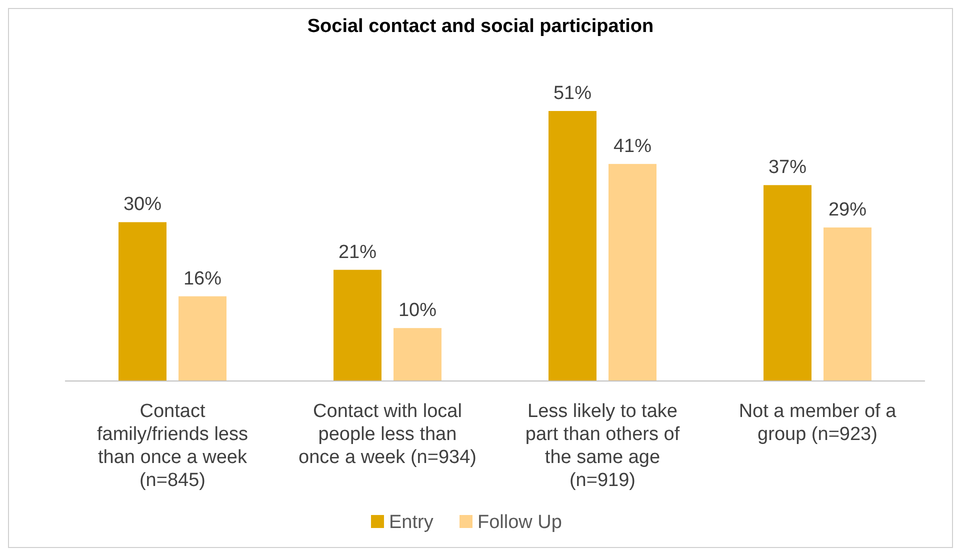 The height and width of the screenshot is (555, 961). Describe the element at coordinates (632, 146) in the screenshot. I see `data-label: 41%` at that location.